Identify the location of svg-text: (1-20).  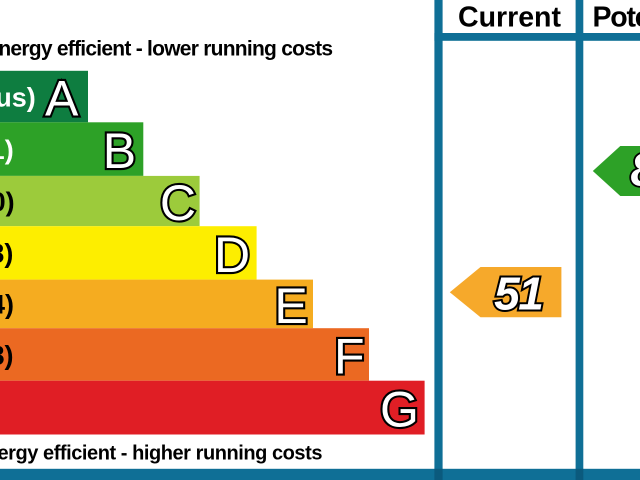
(0, 408).